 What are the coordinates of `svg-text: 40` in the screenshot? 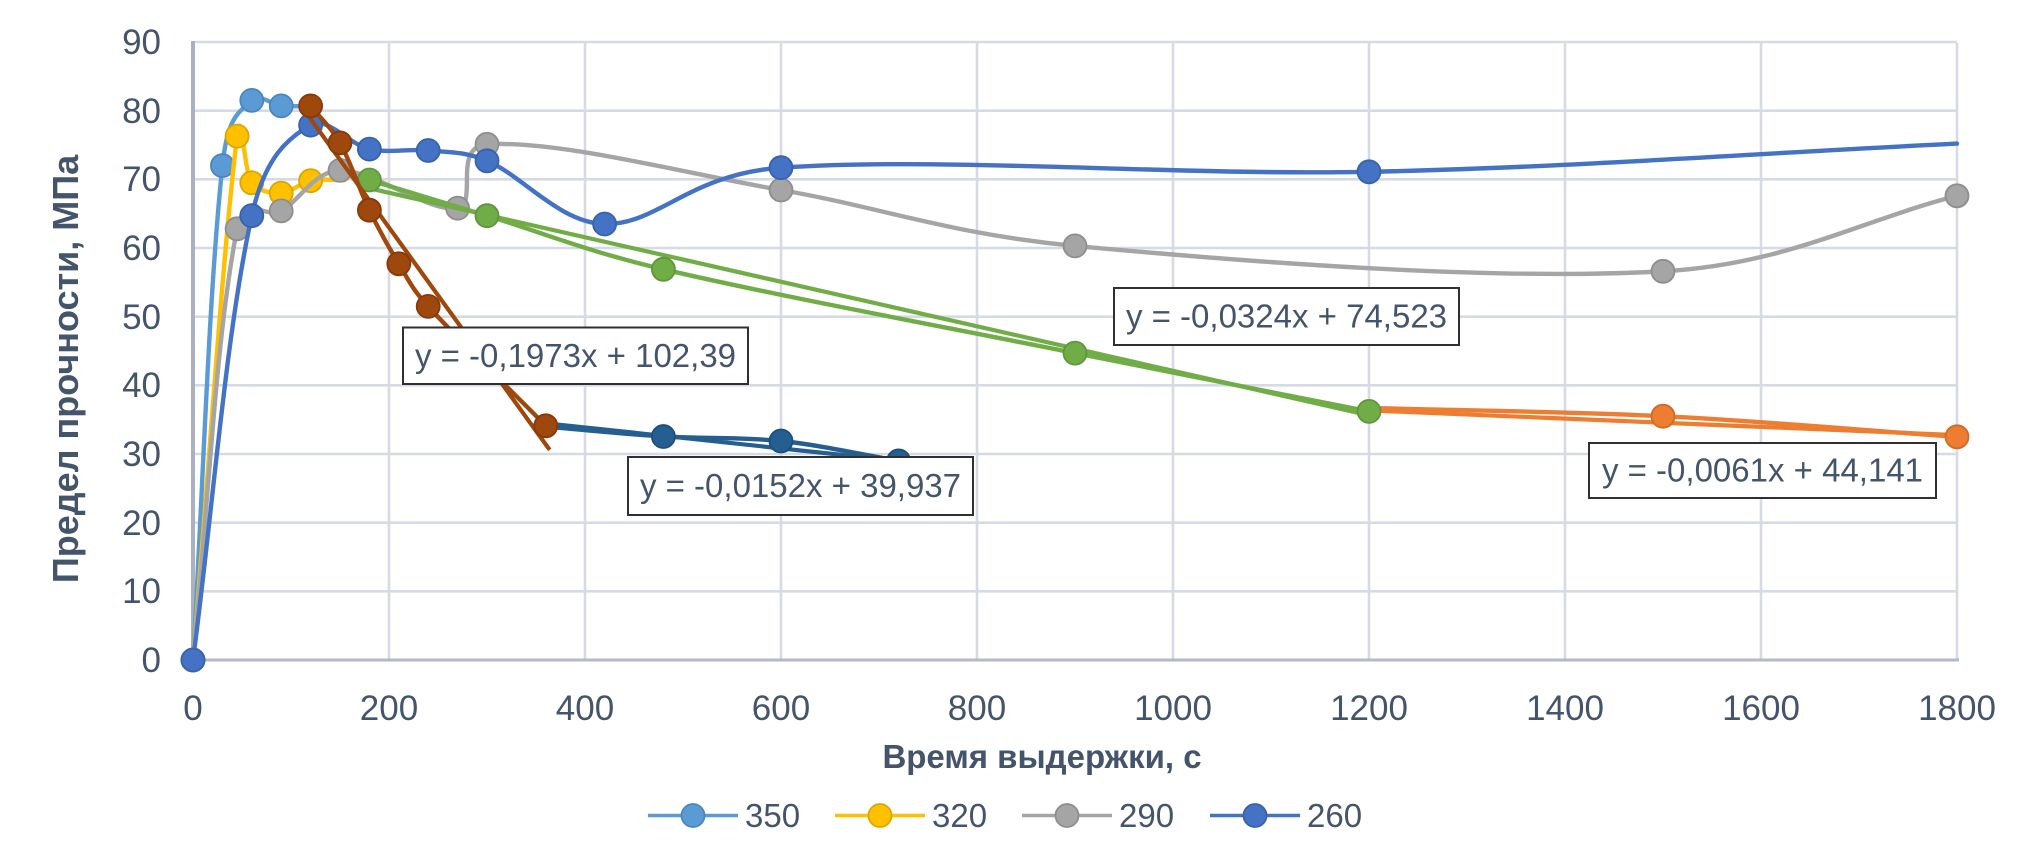 It's located at (141, 385).